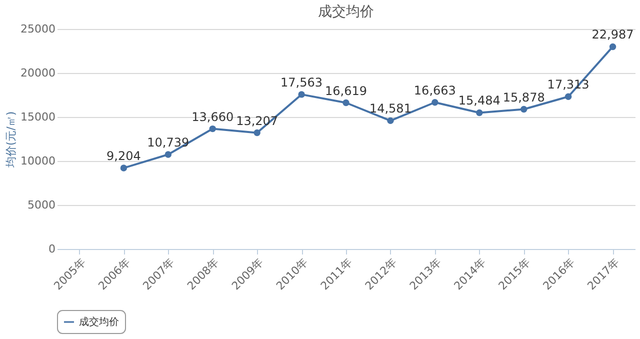  What do you see at coordinates (390, 109) in the screenshot?
I see `data-label: 14,581` at bounding box center [390, 109].